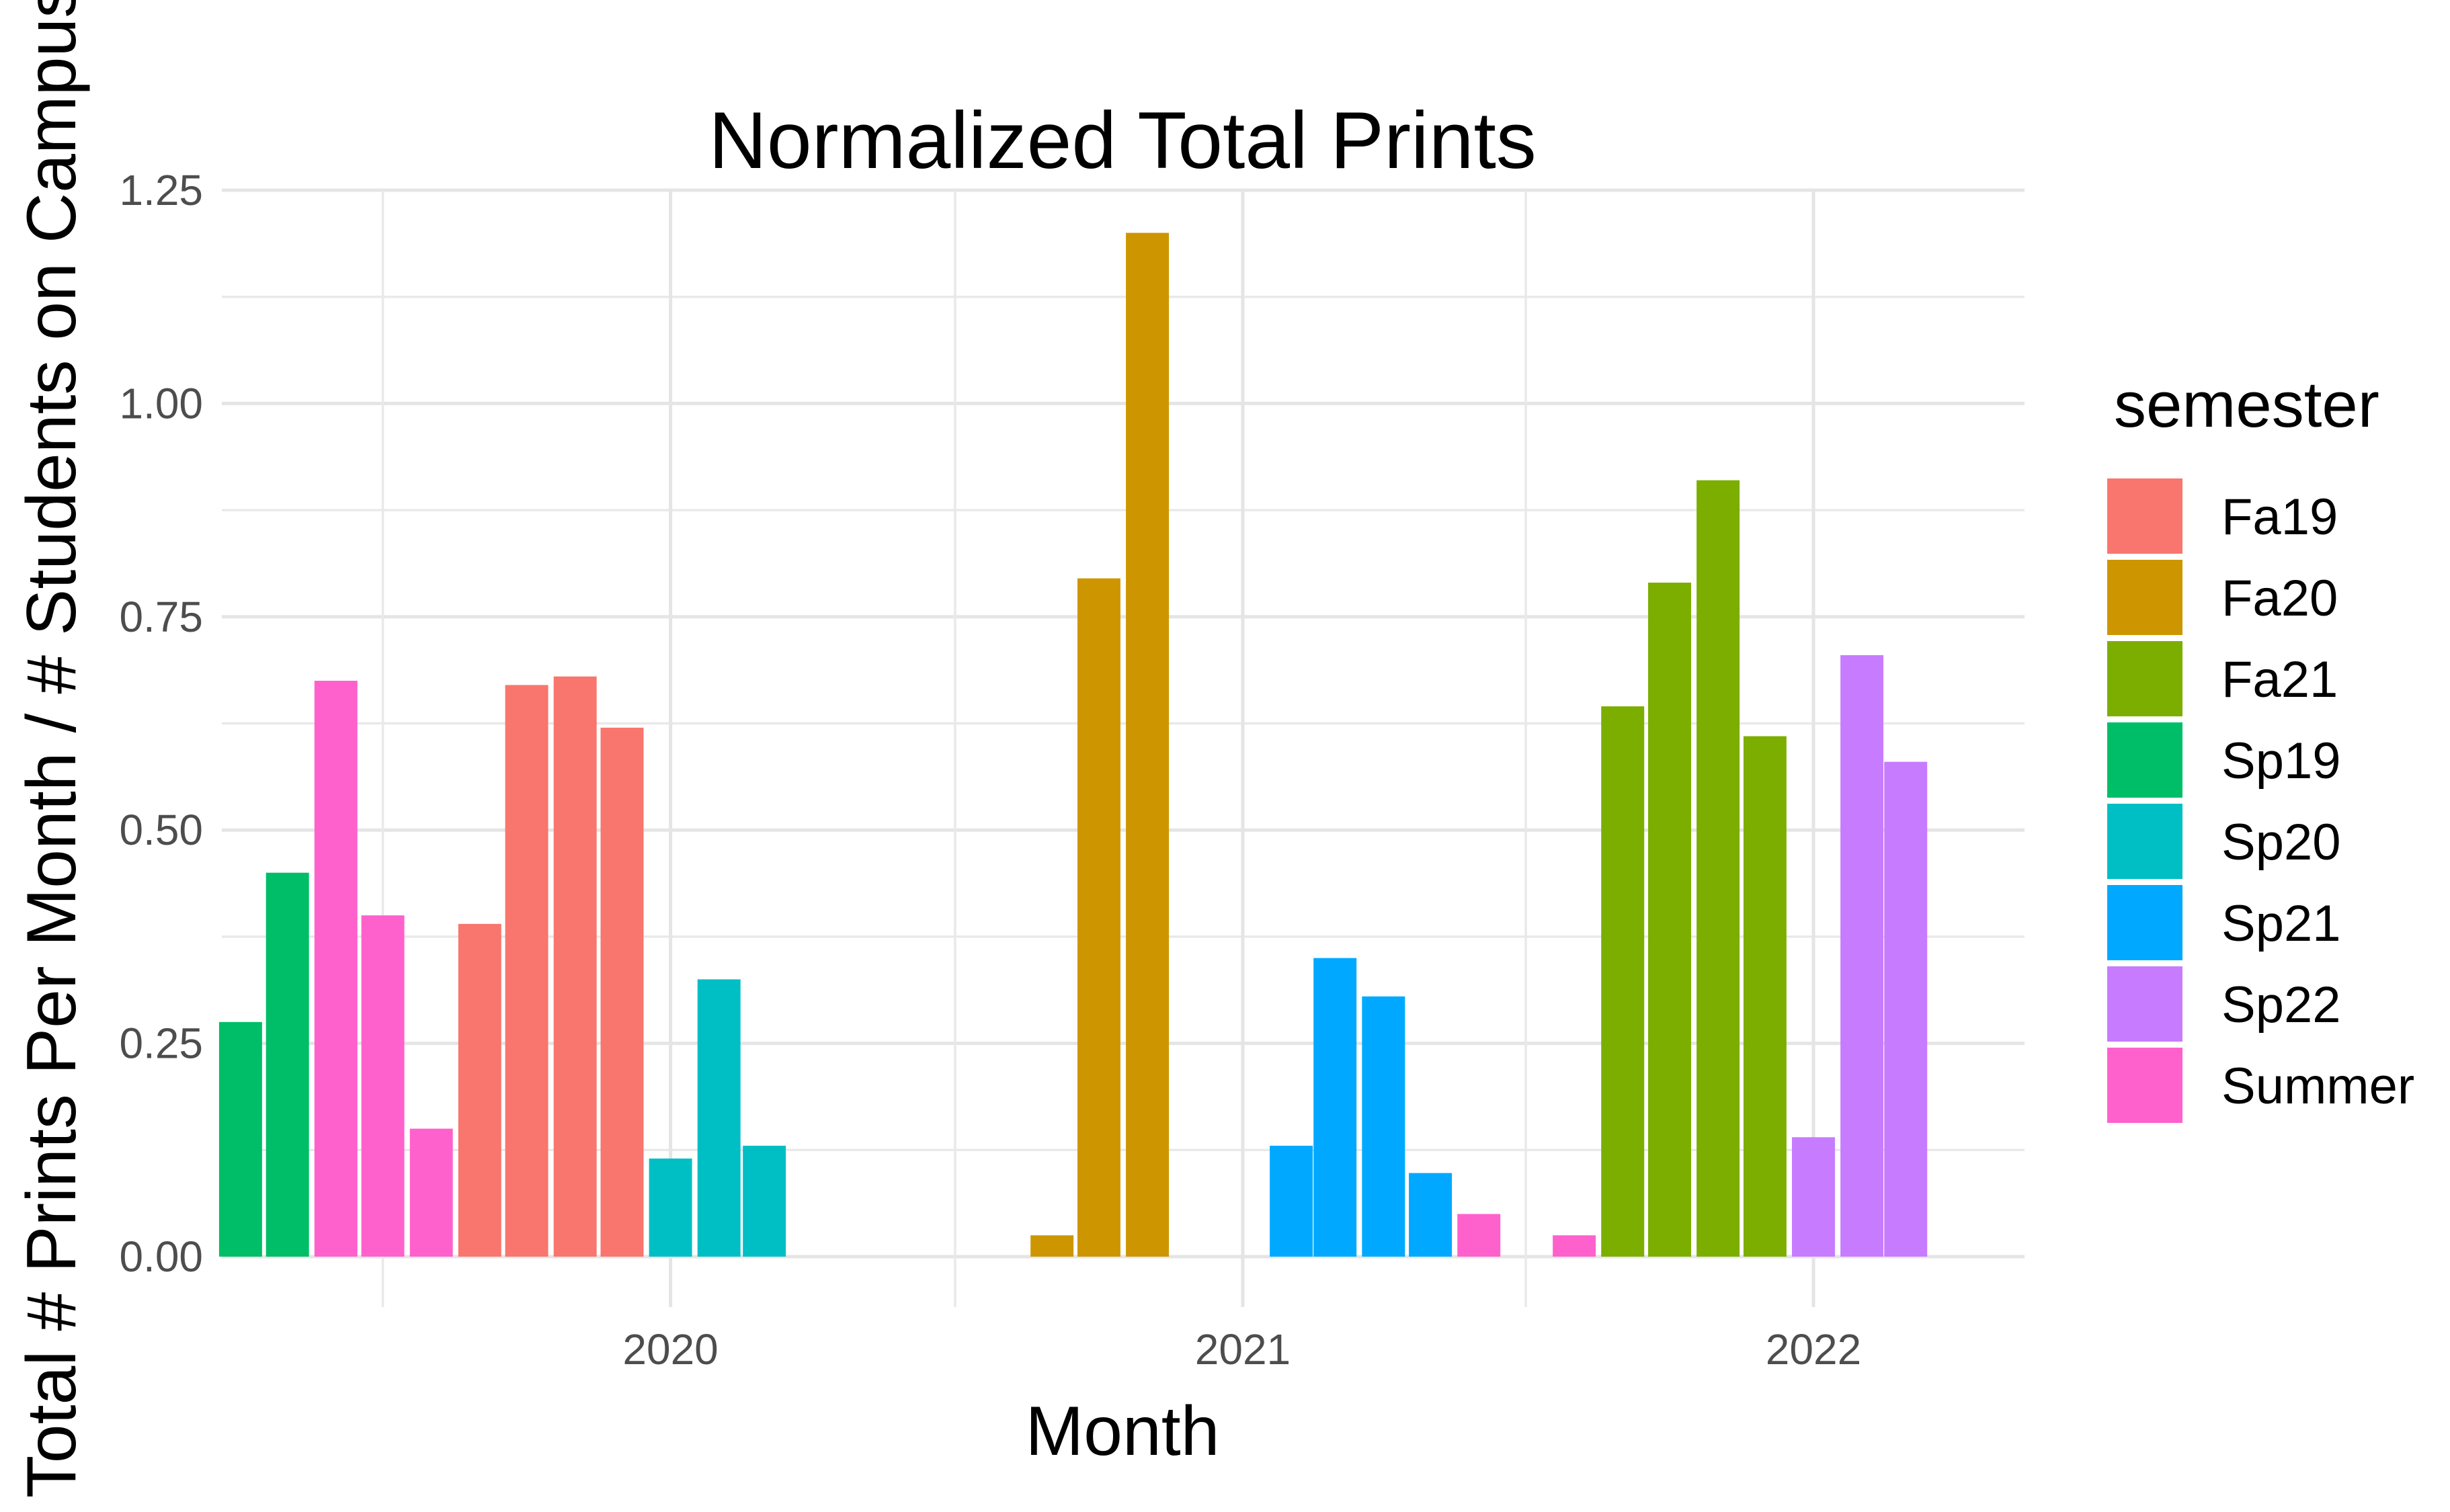 Image resolution: width=2450 pixels, height=1512 pixels. Describe the element at coordinates (1122, 140) in the screenshot. I see `chart-title: Normalized Total Prints` at that location.